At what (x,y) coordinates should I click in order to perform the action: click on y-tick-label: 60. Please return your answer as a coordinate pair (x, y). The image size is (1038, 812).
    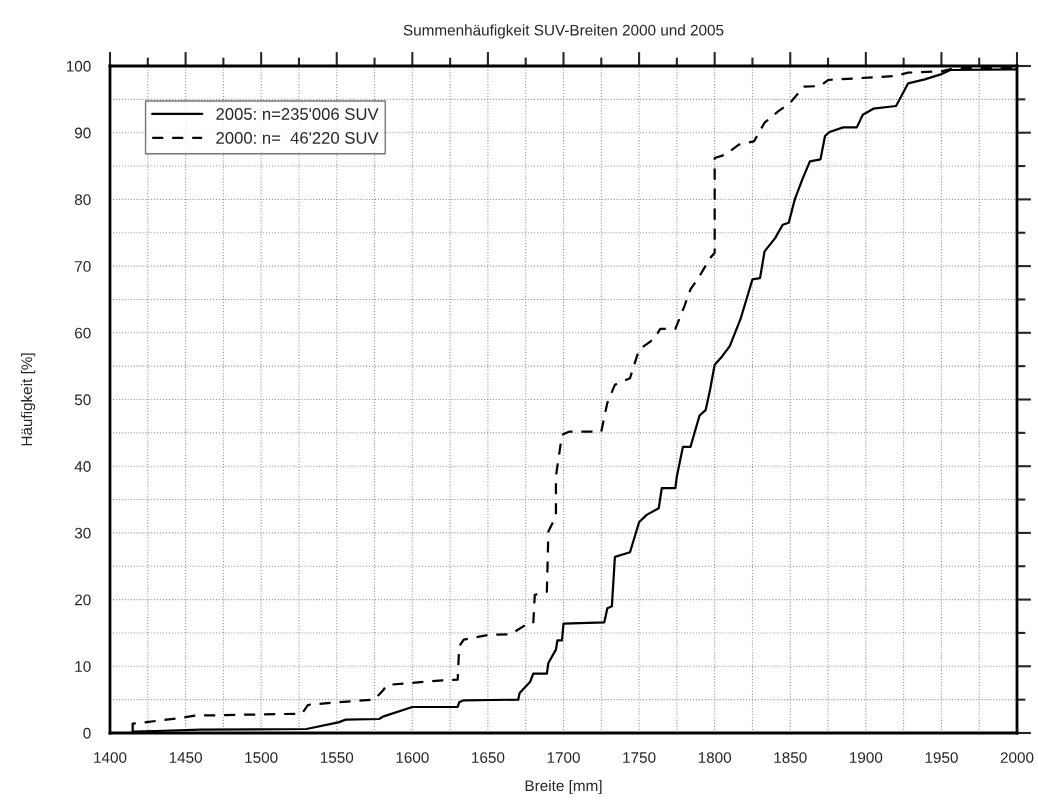
    Looking at the image, I should click on (83, 333).